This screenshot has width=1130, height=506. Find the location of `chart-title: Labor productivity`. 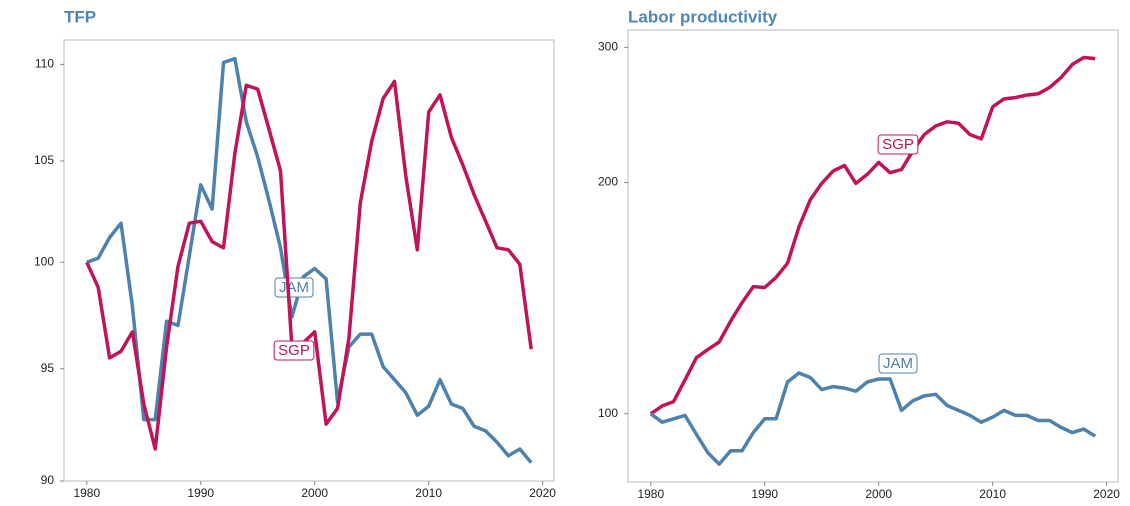

chart-title: Labor productivity is located at coordinates (703, 16).